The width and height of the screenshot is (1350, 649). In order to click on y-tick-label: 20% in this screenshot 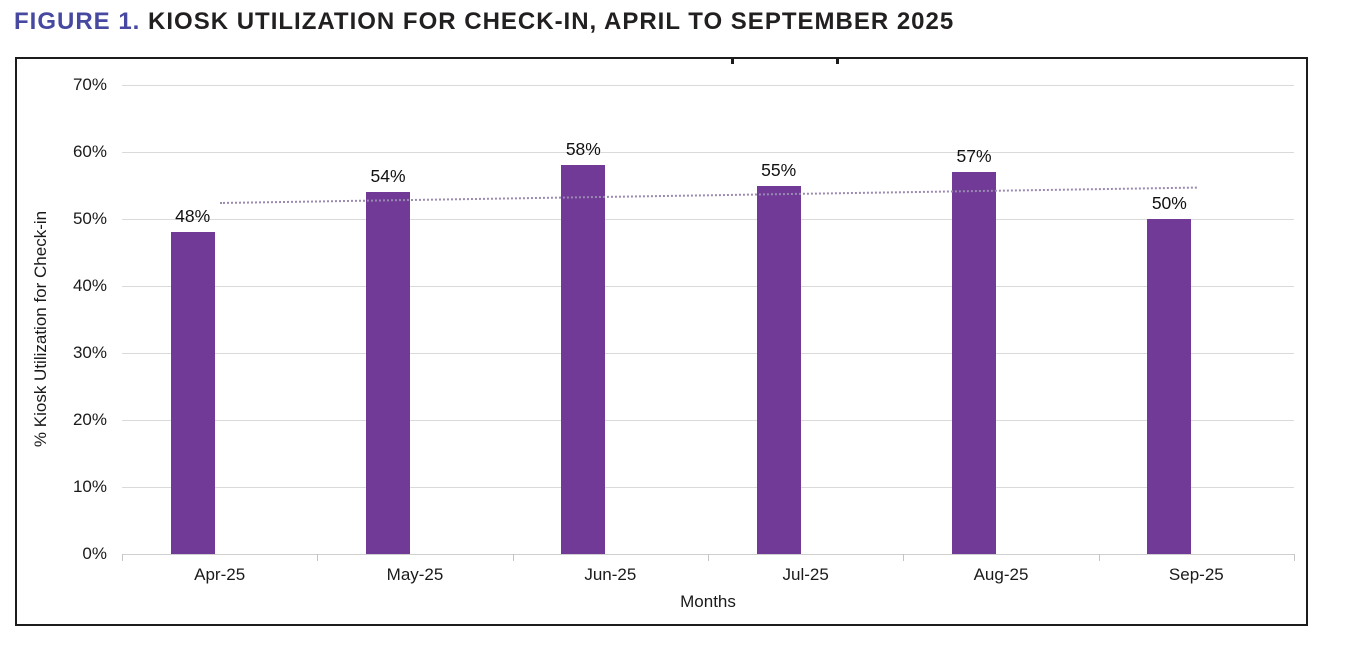, I will do `click(89, 419)`.